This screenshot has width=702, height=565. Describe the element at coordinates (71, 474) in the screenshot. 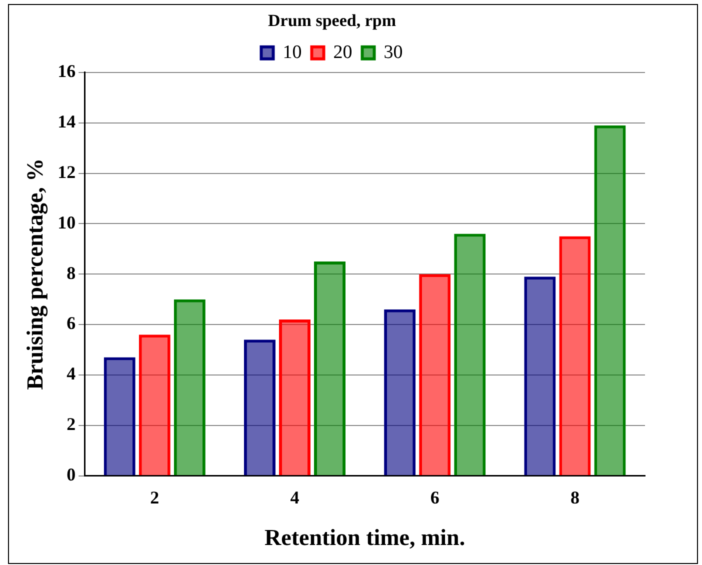

I see `y-tick-label: 0` at that location.